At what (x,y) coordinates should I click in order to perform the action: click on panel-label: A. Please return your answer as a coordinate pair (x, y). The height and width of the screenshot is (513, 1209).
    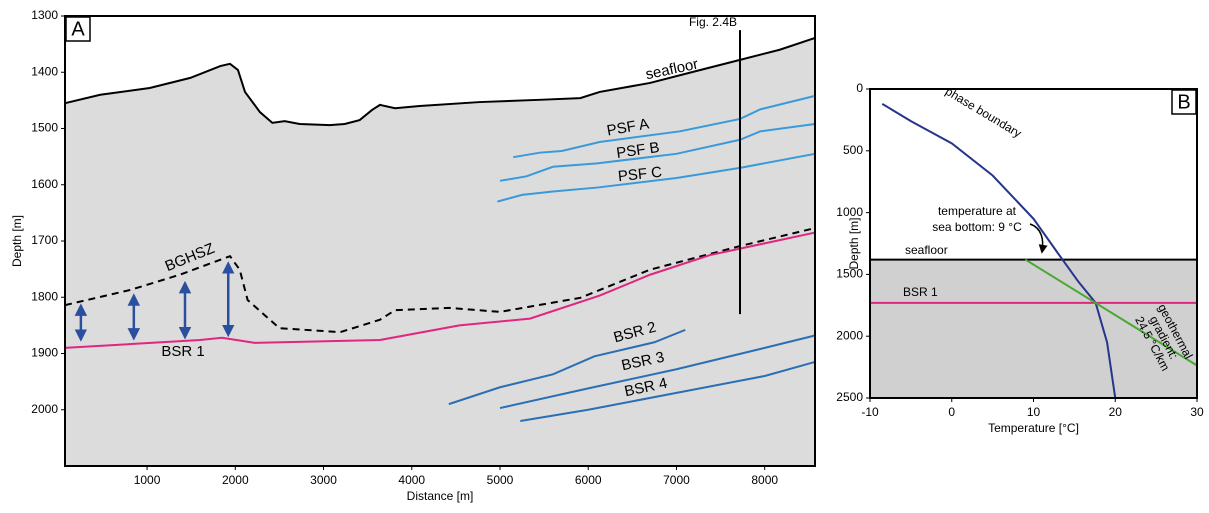
    Looking at the image, I should click on (78, 29).